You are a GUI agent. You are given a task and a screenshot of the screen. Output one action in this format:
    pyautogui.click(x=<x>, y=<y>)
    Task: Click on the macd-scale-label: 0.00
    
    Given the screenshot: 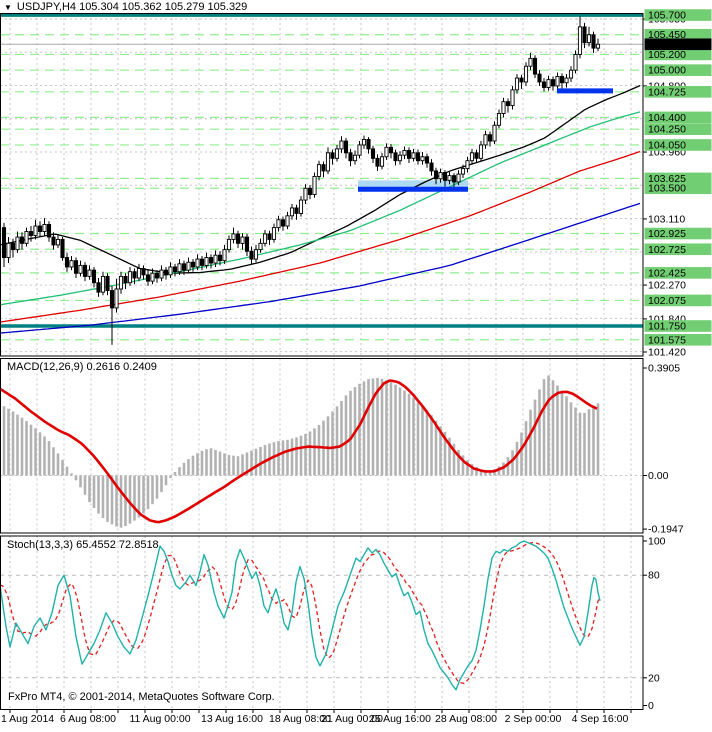 What is the action you would take?
    pyautogui.click(x=658, y=476)
    